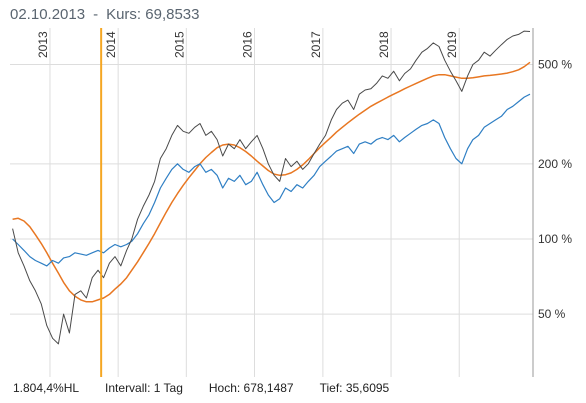  I want to click on x-tick-label-2018: 2018, so click(384, 44).